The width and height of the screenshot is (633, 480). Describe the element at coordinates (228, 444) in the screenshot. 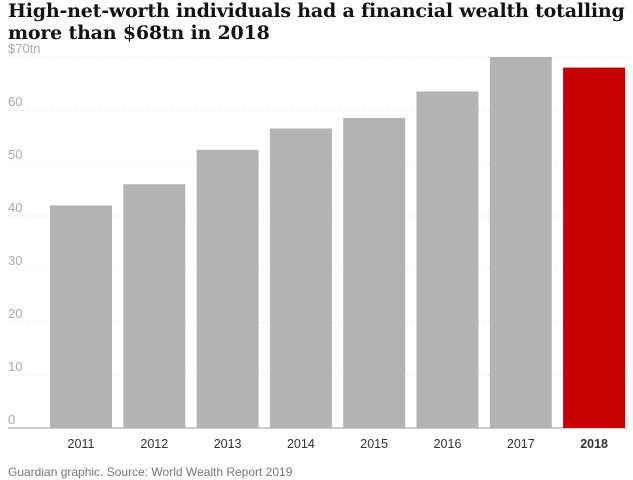

I see `x-category-label: 2013` at that location.